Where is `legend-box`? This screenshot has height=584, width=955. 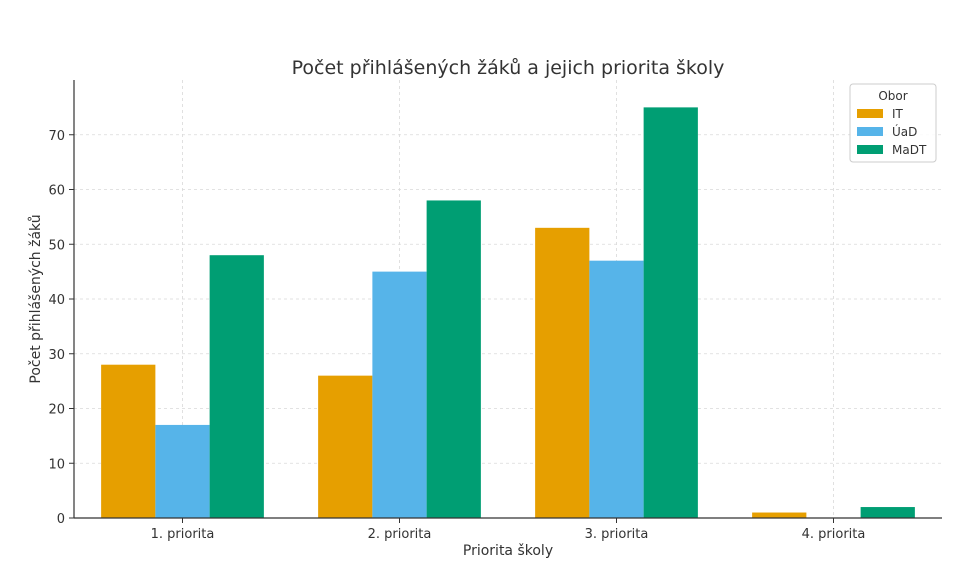 legend-box is located at coordinates (893, 123).